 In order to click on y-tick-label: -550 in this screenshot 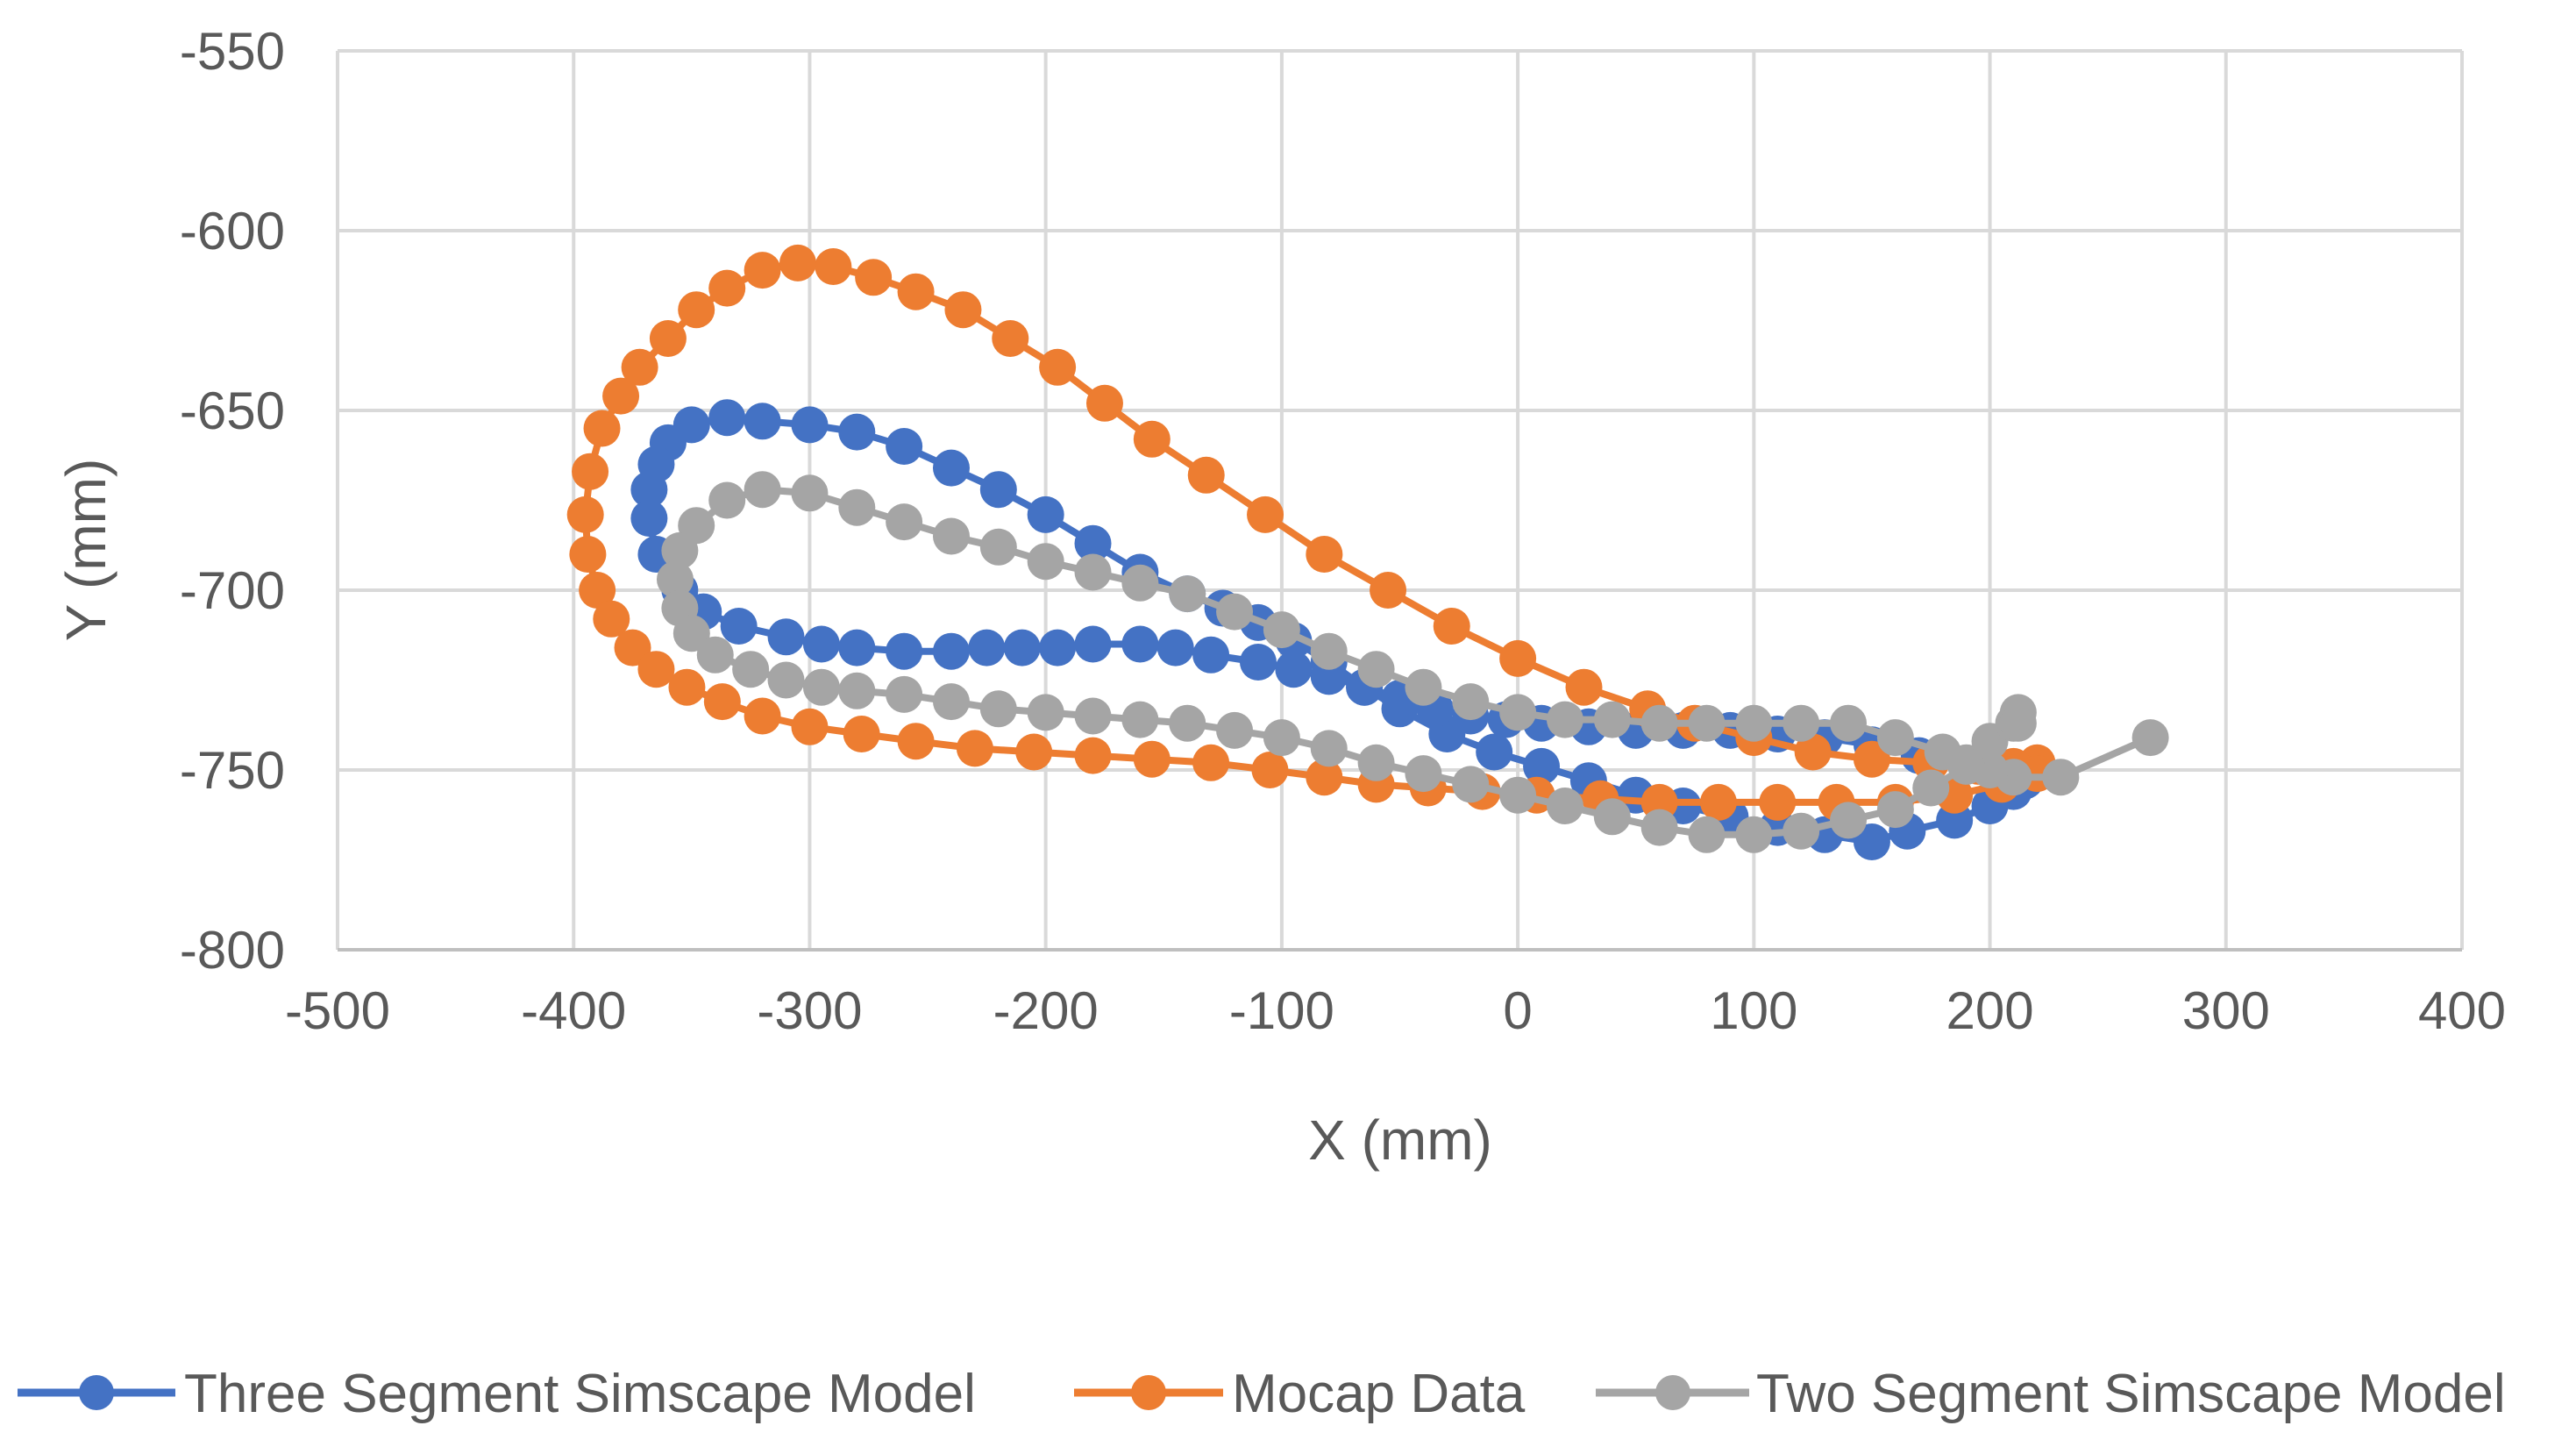, I will do `click(232, 52)`.